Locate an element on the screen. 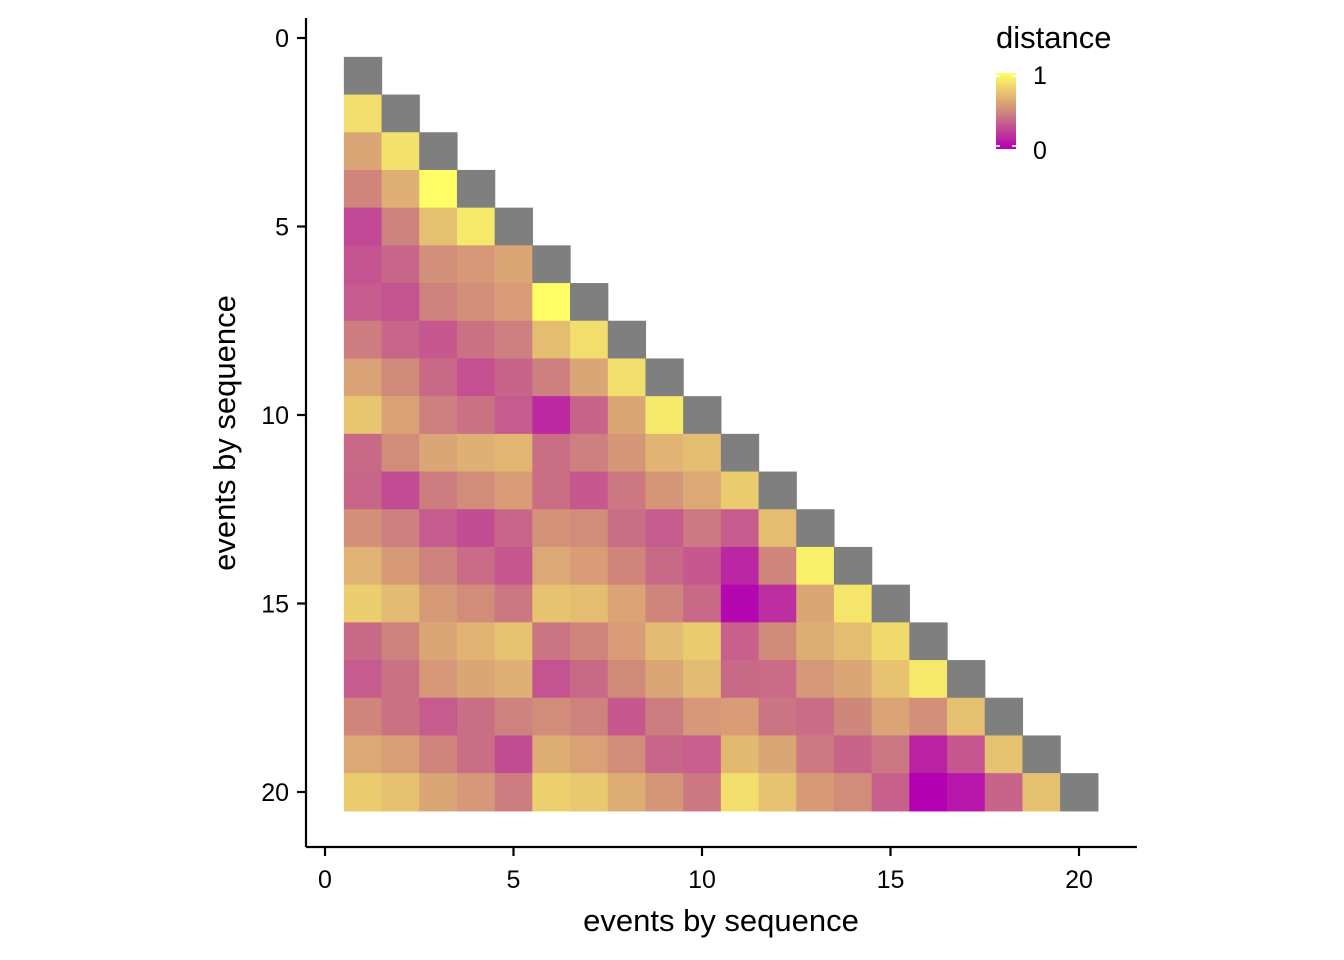 The width and height of the screenshot is (1344, 960). x-axis-title: events by sequence is located at coordinates (721, 920).